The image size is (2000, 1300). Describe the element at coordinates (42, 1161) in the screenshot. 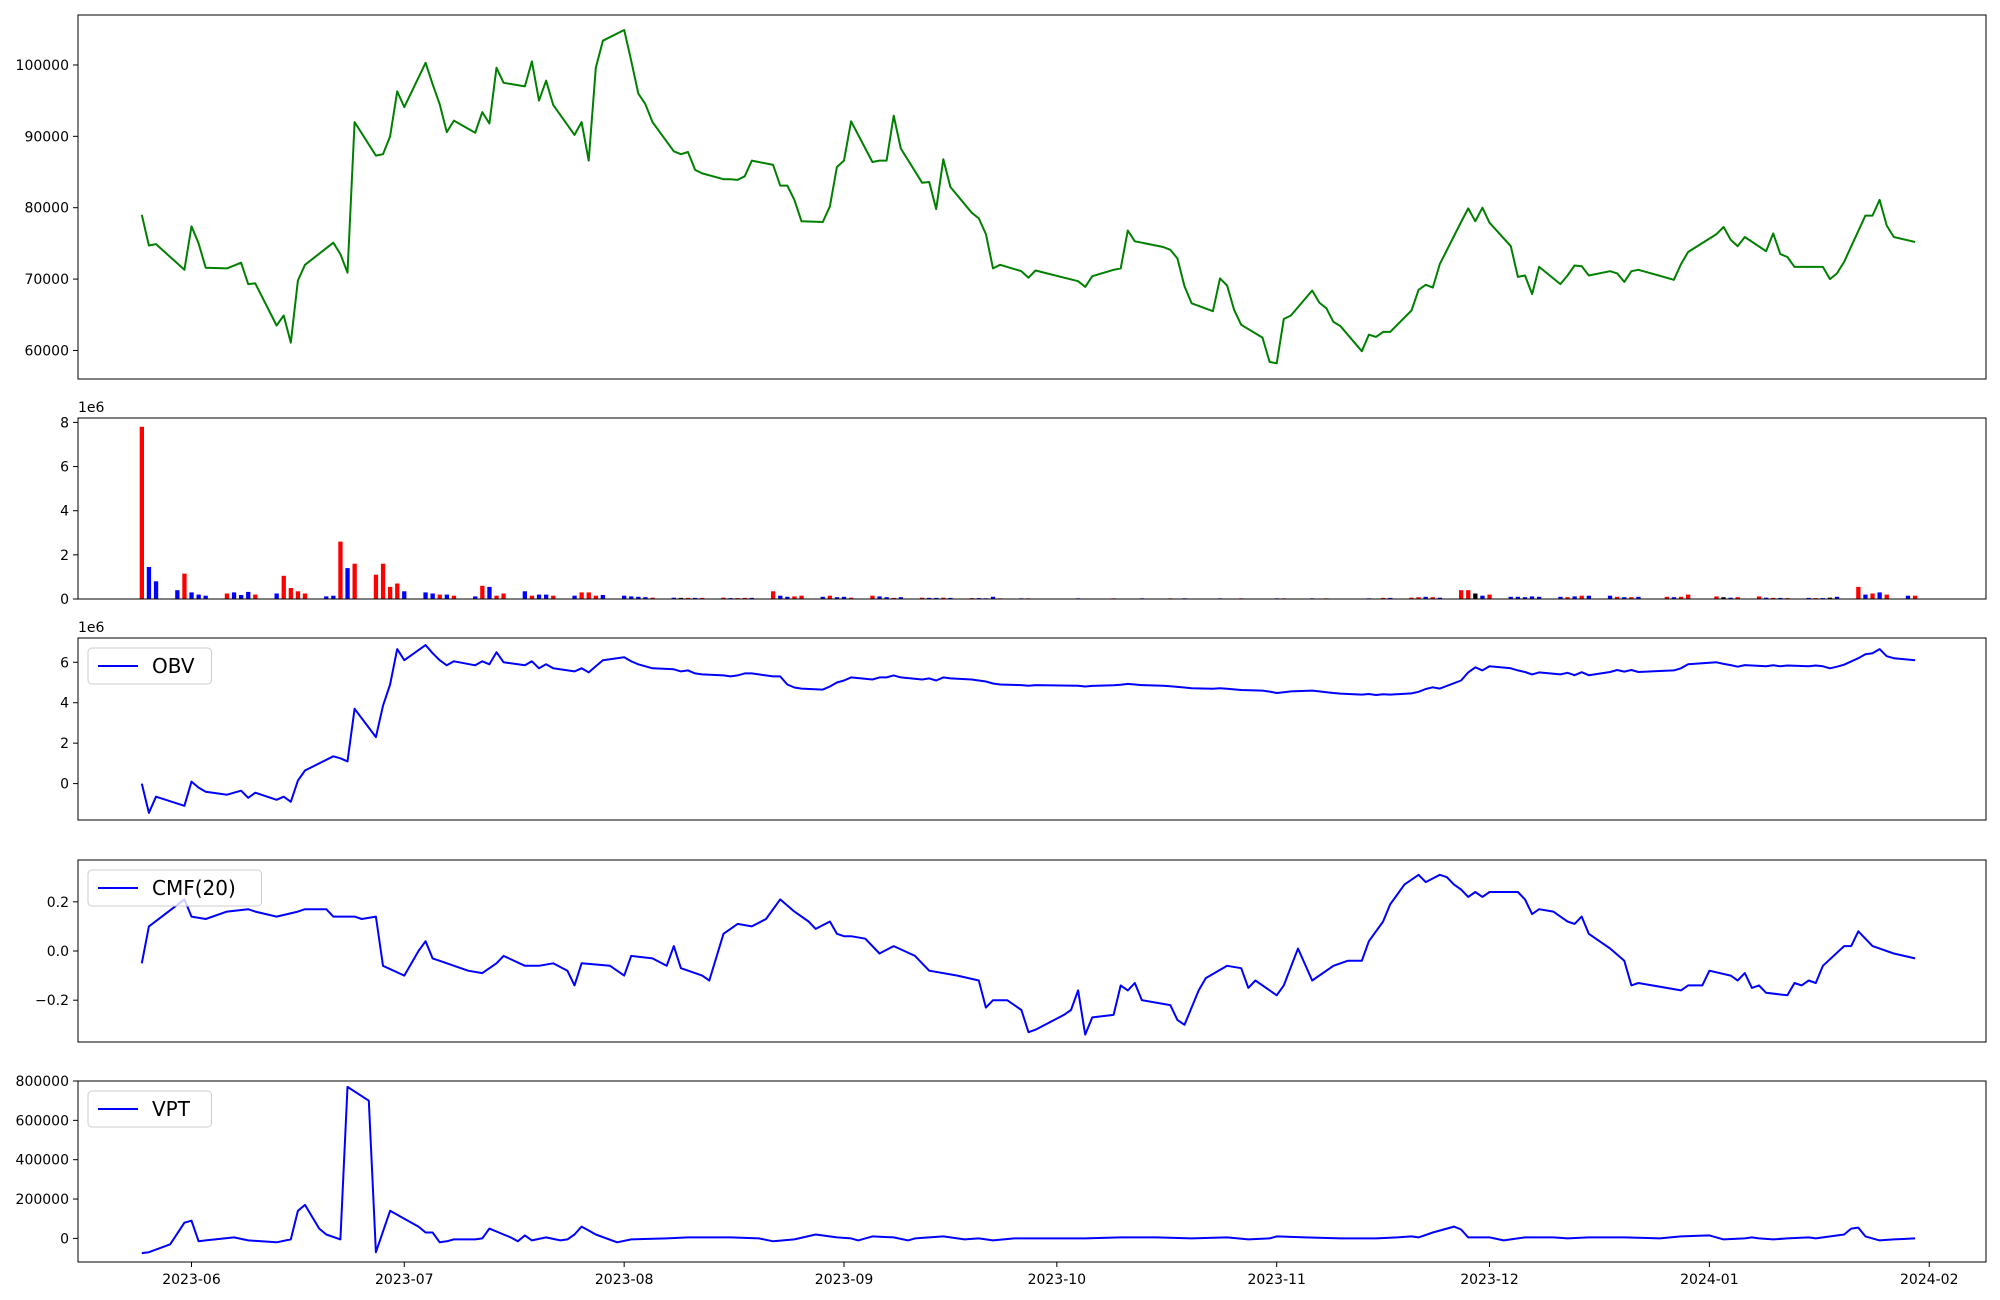

I see `vpt-y-tick-label: 400000` at that location.